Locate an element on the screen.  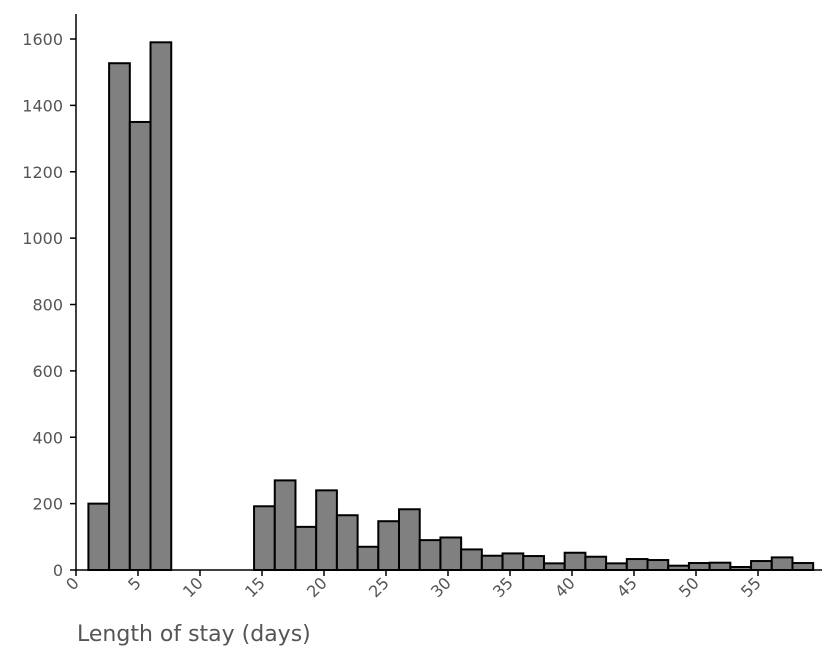
x-tick-label: 30 is located at coordinates (441, 587).